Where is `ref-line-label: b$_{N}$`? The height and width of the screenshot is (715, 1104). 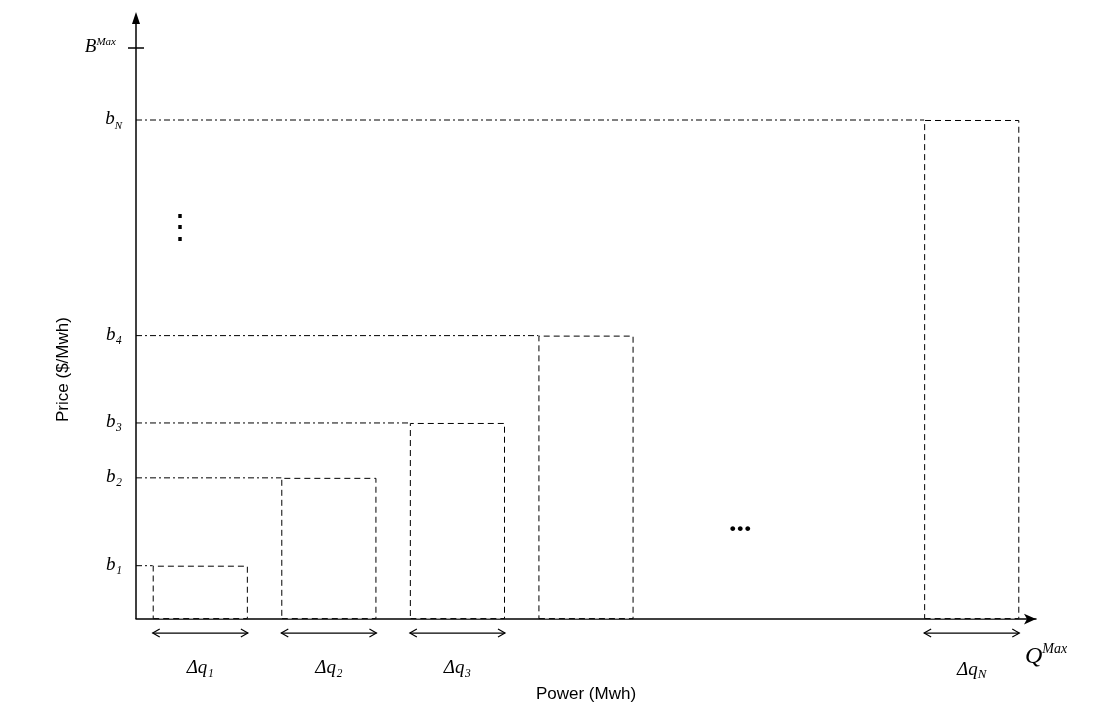 ref-line-label: b$_{N}$ is located at coordinates (114, 119).